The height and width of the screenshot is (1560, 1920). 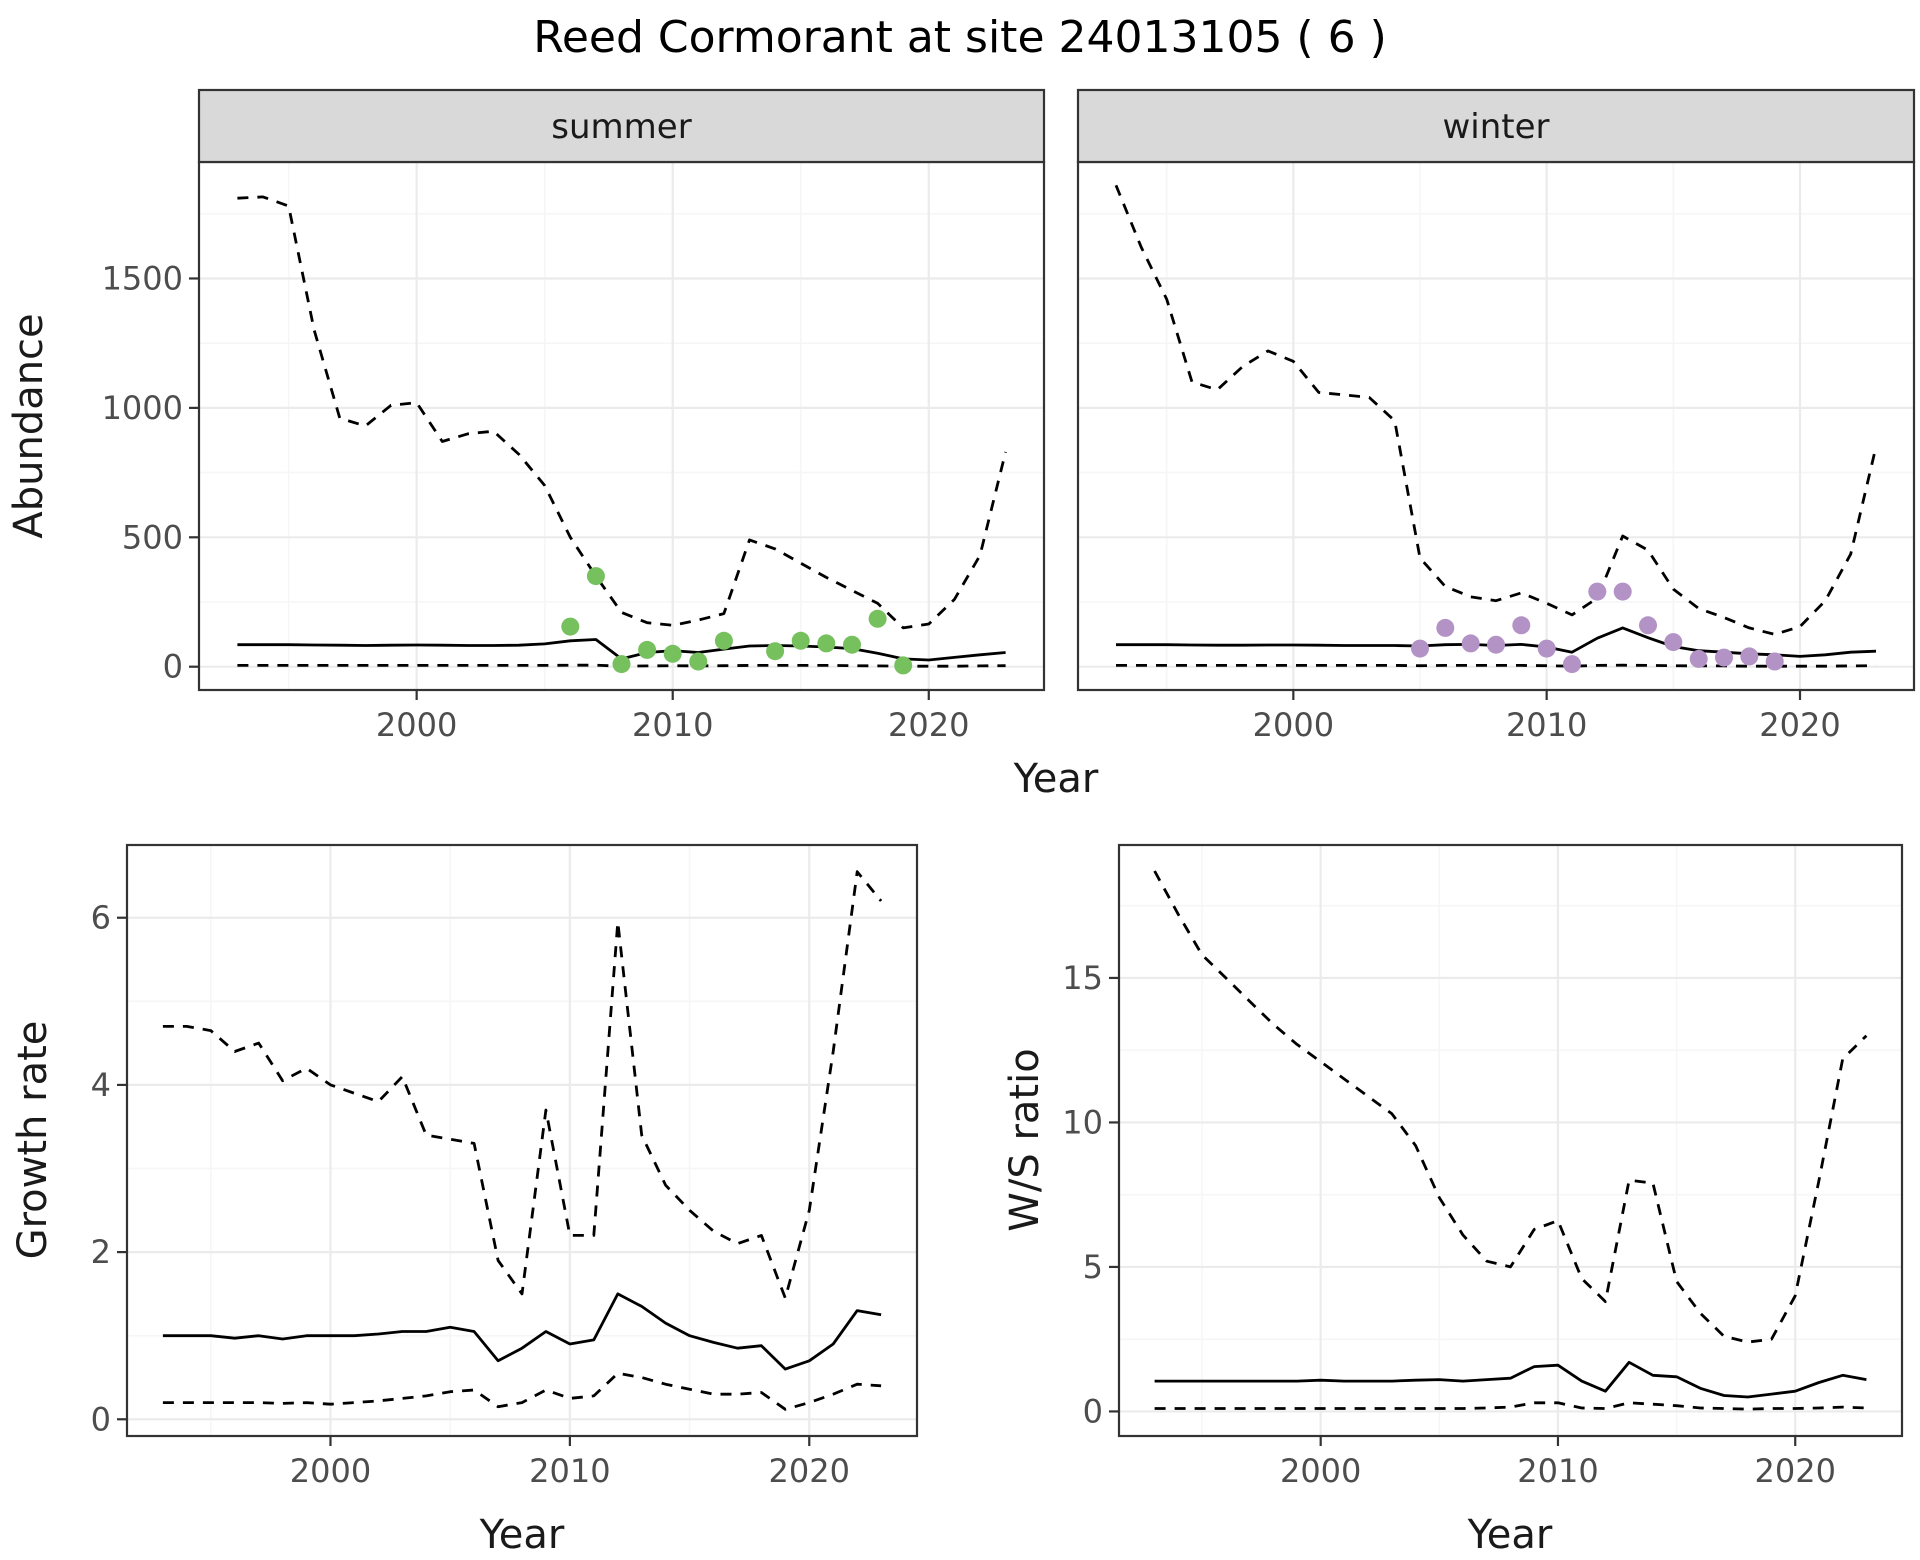 What do you see at coordinates (152, 537) in the screenshot?
I see `y-tick-label: 500` at bounding box center [152, 537].